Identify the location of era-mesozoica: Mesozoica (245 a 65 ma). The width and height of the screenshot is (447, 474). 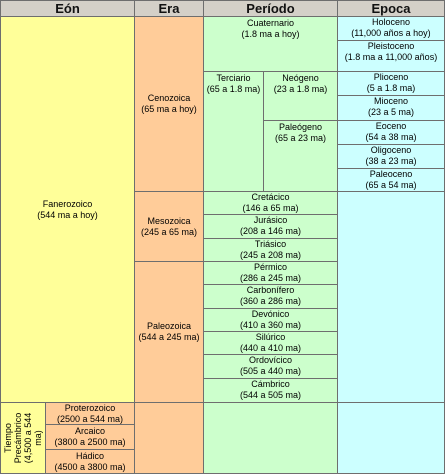
(169, 226).